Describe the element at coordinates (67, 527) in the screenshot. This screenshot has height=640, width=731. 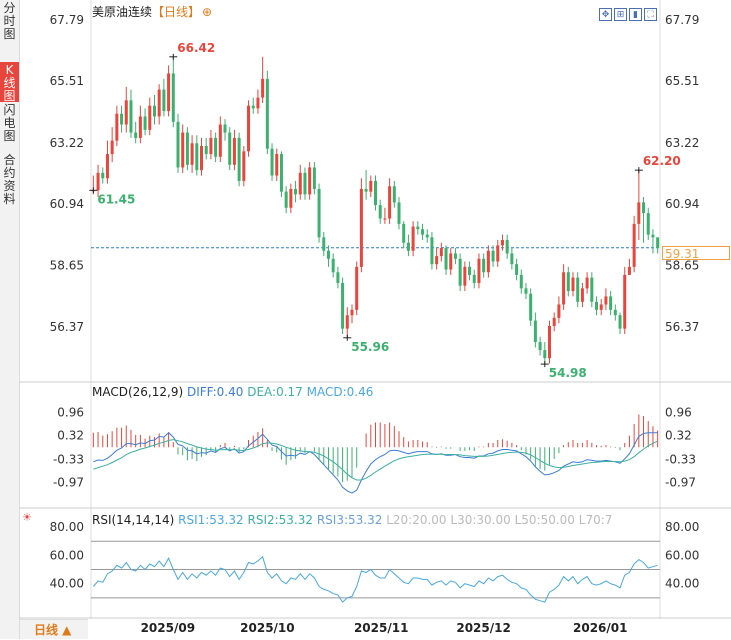
I see `rsi-tick-left: 80.00` at that location.